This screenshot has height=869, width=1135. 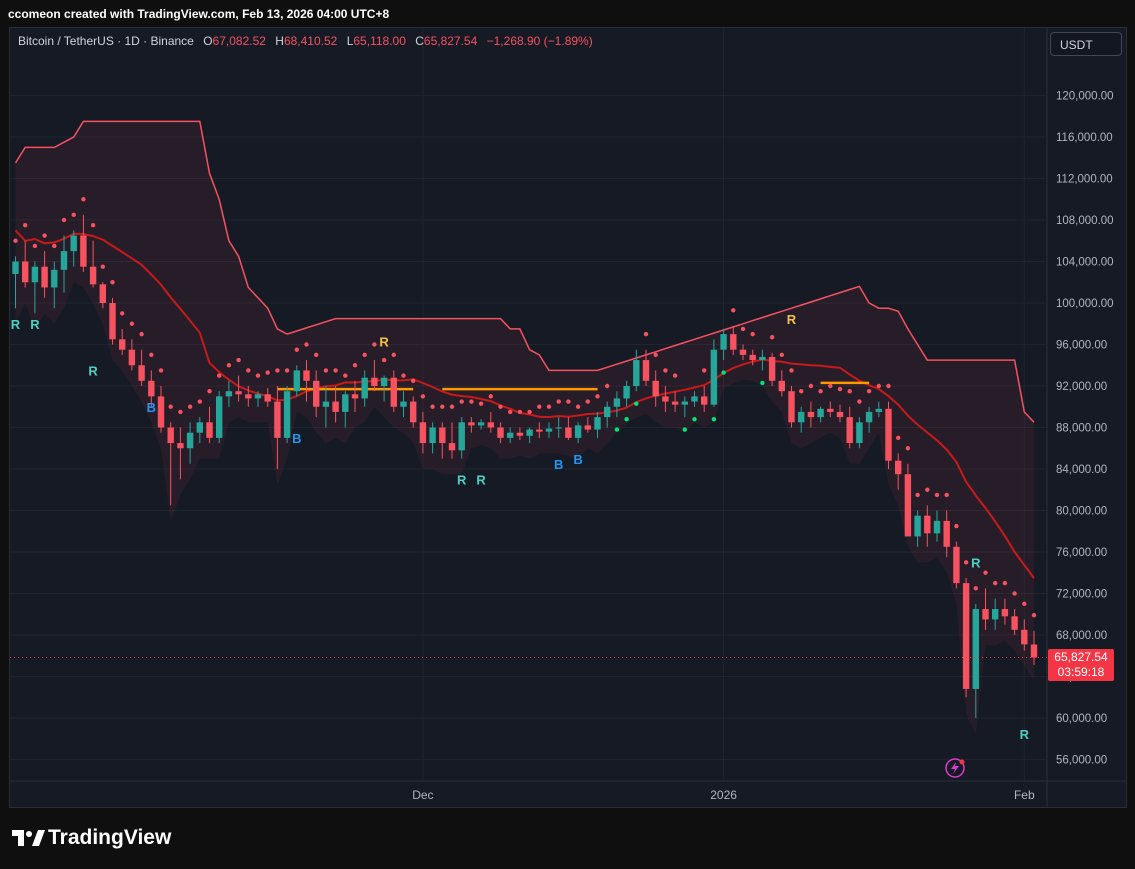 What do you see at coordinates (1081, 636) in the screenshot?
I see `price-tick-label: 68,000.00` at bounding box center [1081, 636].